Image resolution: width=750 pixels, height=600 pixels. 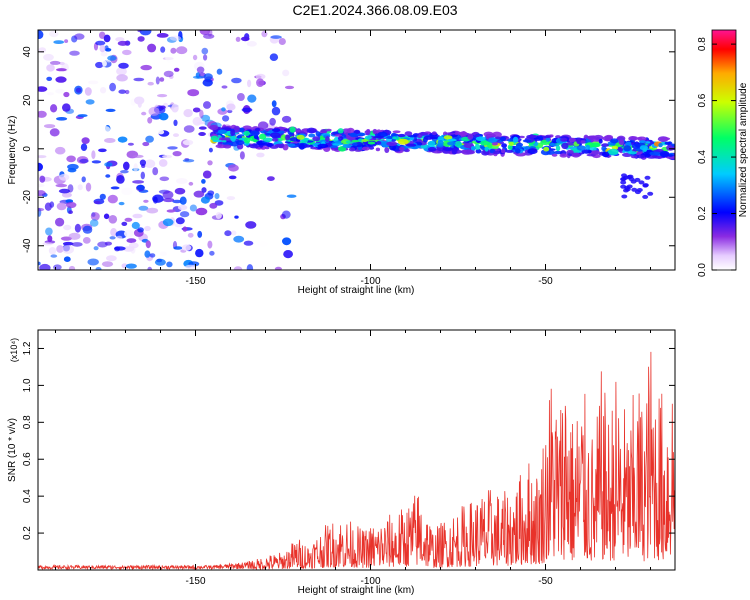 I want to click on colorbar-tick-label: 0.2, so click(x=702, y=213).